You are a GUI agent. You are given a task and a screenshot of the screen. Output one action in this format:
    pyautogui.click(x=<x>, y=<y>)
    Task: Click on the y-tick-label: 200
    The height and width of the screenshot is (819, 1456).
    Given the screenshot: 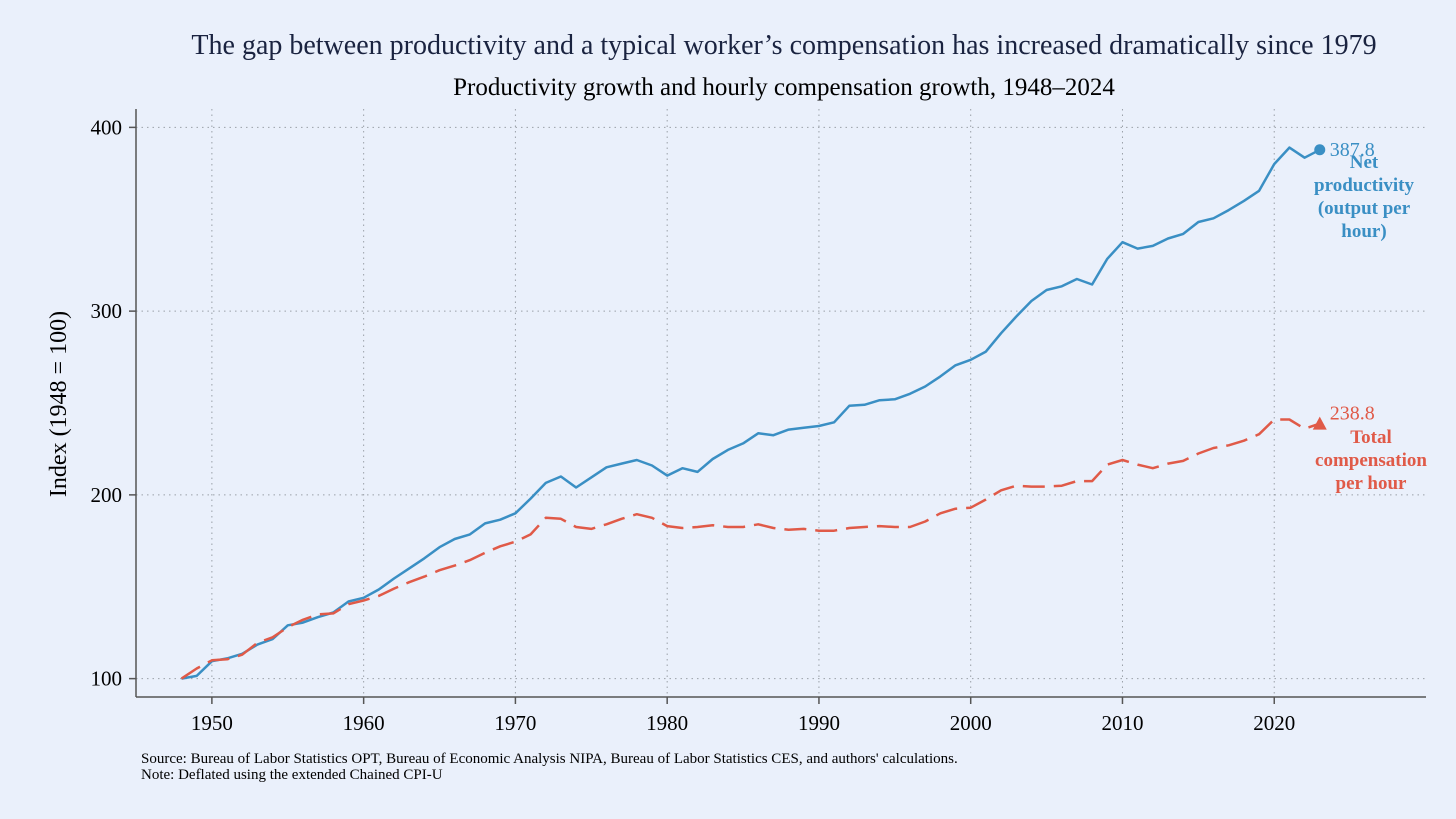 What is the action you would take?
    pyautogui.click(x=107, y=495)
    